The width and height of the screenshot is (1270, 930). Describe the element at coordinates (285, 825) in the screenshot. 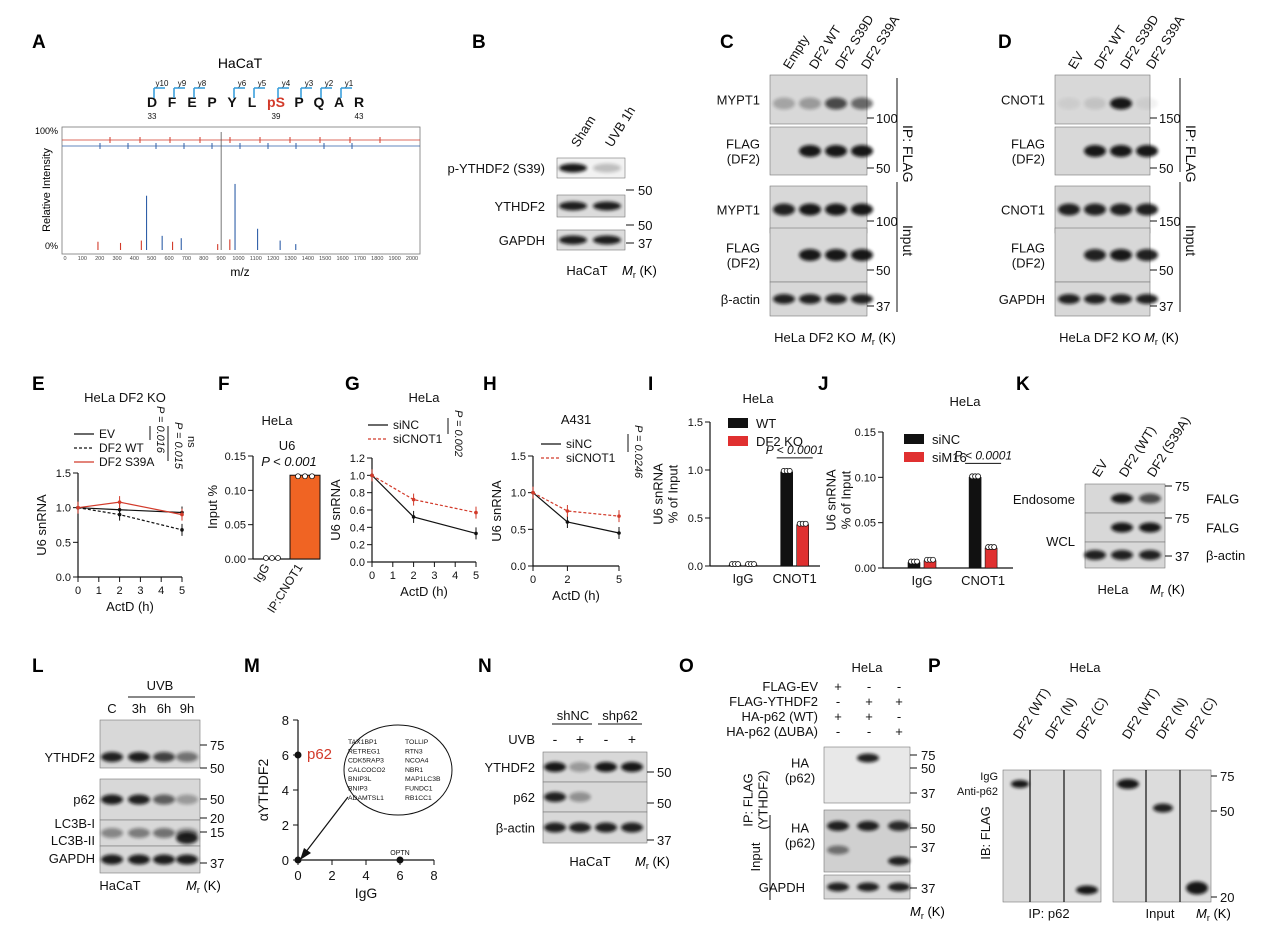

I see `y-tick-label: 2` at that location.